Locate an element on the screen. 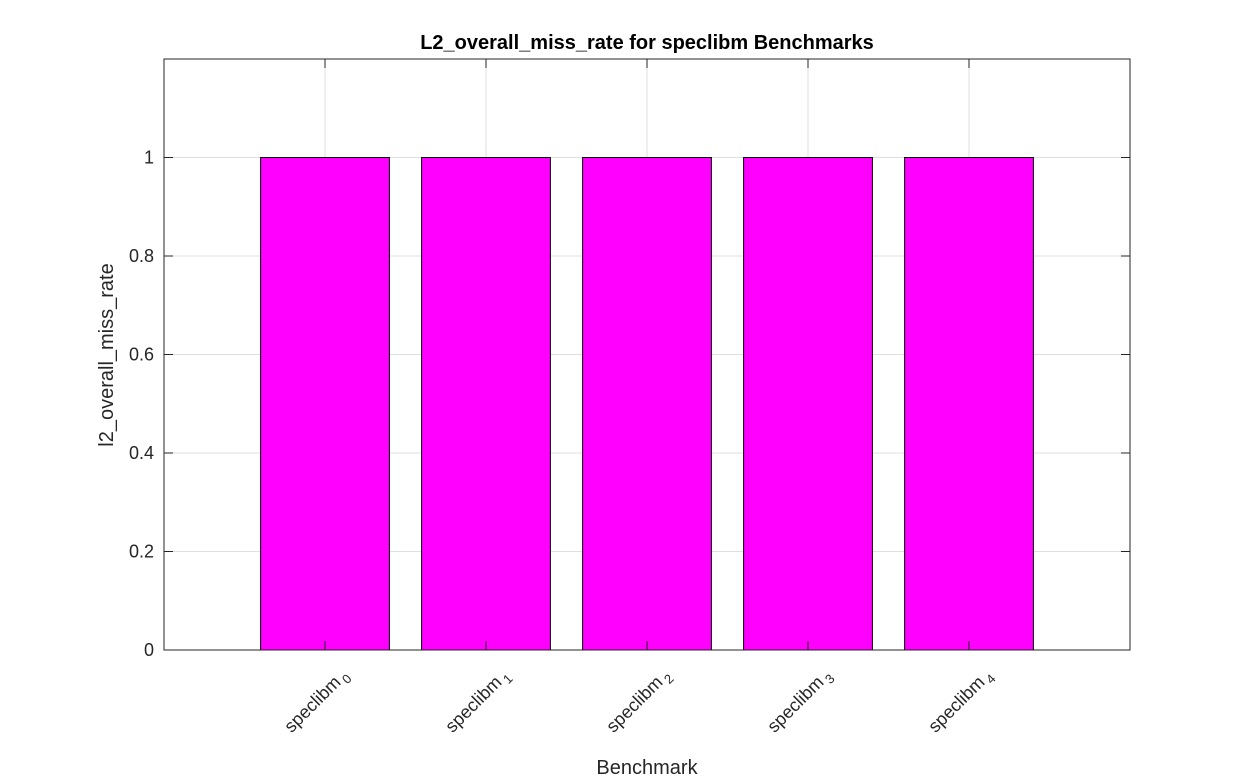 Image resolution: width=1250 pixels, height=781 pixels. y-tick-label: 0.8 is located at coordinates (141, 256).